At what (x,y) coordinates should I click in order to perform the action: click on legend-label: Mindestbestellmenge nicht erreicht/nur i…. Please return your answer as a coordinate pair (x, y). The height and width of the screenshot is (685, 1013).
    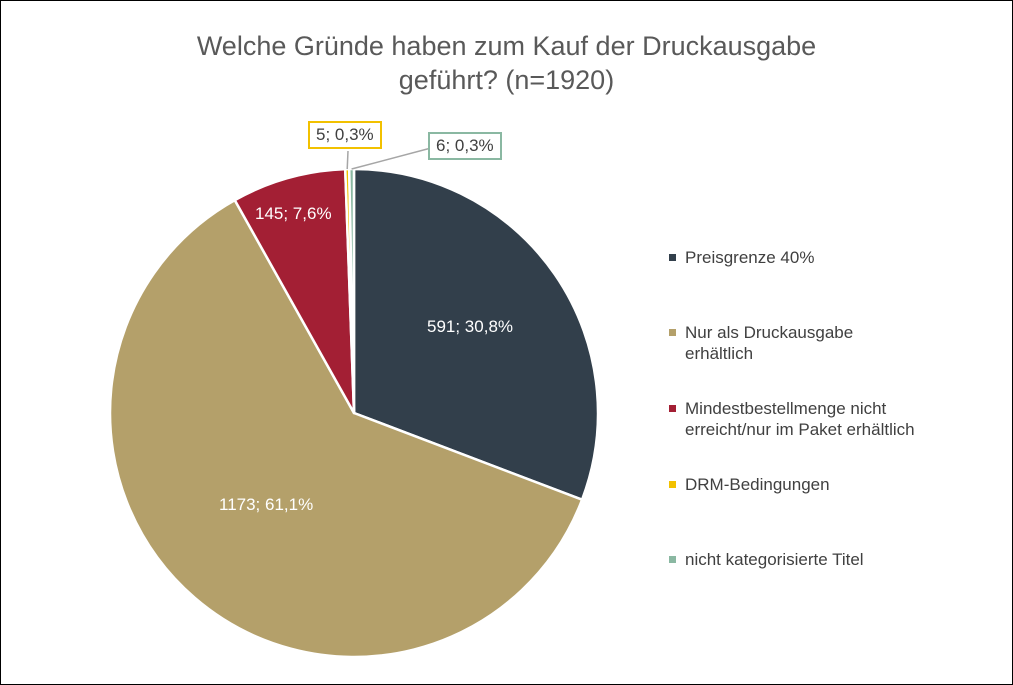
    Looking at the image, I should click on (800, 419).